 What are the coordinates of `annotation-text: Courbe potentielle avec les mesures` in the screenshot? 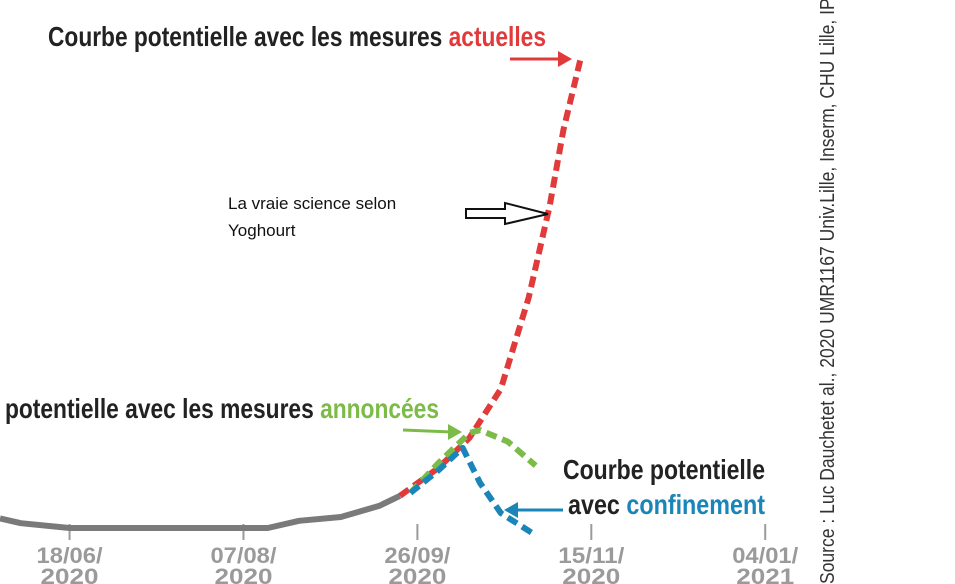 It's located at (248, 36).